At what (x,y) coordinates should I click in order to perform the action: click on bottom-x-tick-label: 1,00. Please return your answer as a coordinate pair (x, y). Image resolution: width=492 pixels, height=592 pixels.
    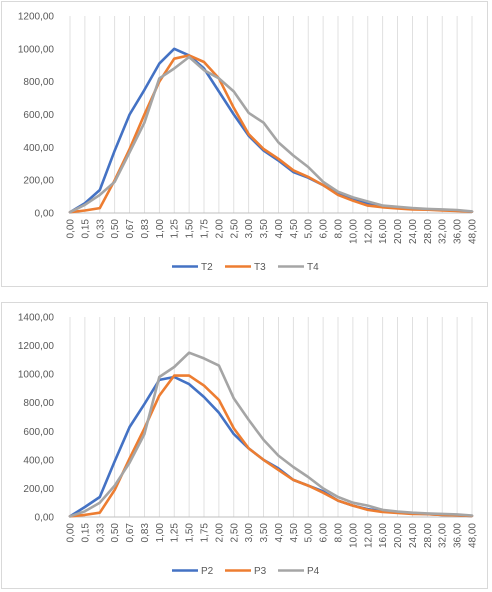
    Looking at the image, I should click on (160, 533).